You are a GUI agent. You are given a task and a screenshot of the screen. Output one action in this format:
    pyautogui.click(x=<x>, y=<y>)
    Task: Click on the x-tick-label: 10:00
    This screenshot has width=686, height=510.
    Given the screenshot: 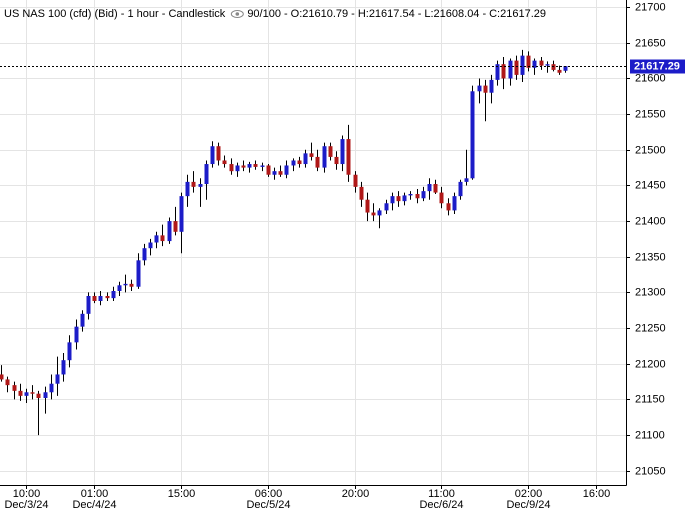 What is the action you would take?
    pyautogui.click(x=27, y=494)
    